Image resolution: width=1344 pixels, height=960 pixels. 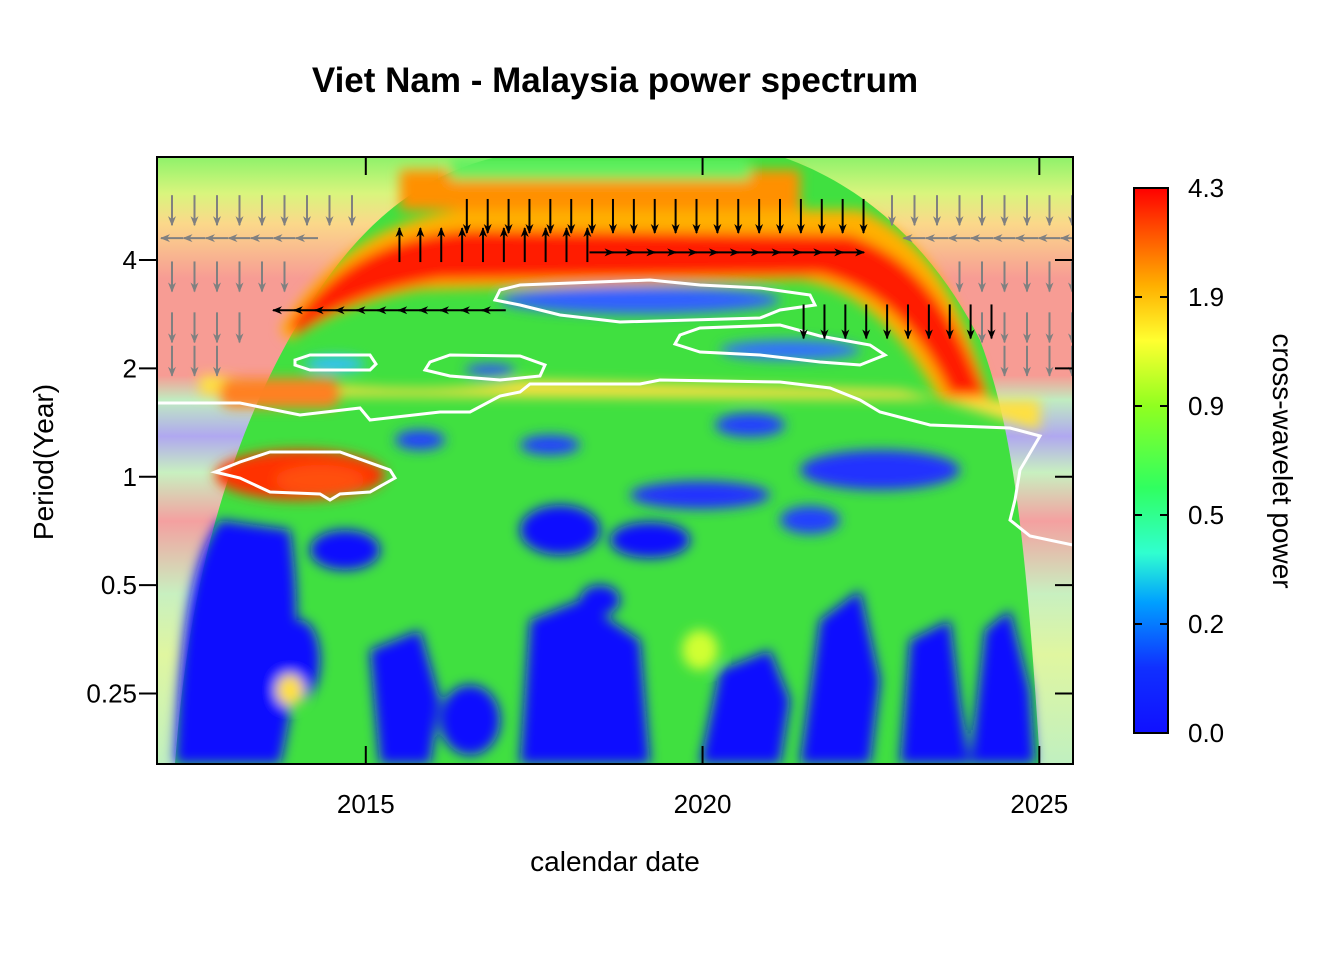 What do you see at coordinates (616, 286) in the screenshot?
I see `phase-arrows` at bounding box center [616, 286].